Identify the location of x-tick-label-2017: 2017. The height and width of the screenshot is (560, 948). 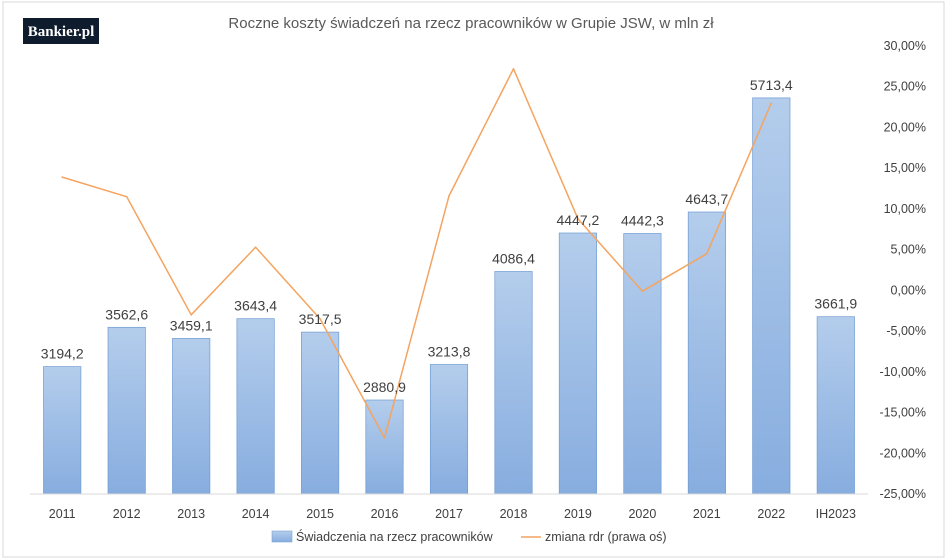
(449, 514).